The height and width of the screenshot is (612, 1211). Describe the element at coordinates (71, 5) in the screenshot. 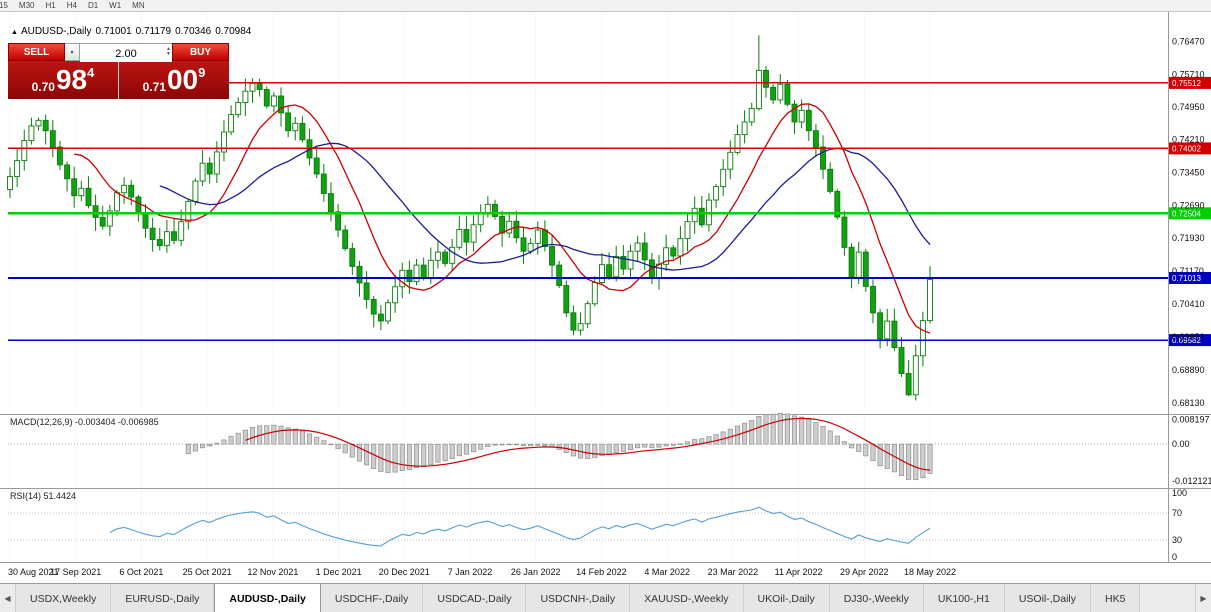

I see `timeframe-button-h4: H4` at that location.